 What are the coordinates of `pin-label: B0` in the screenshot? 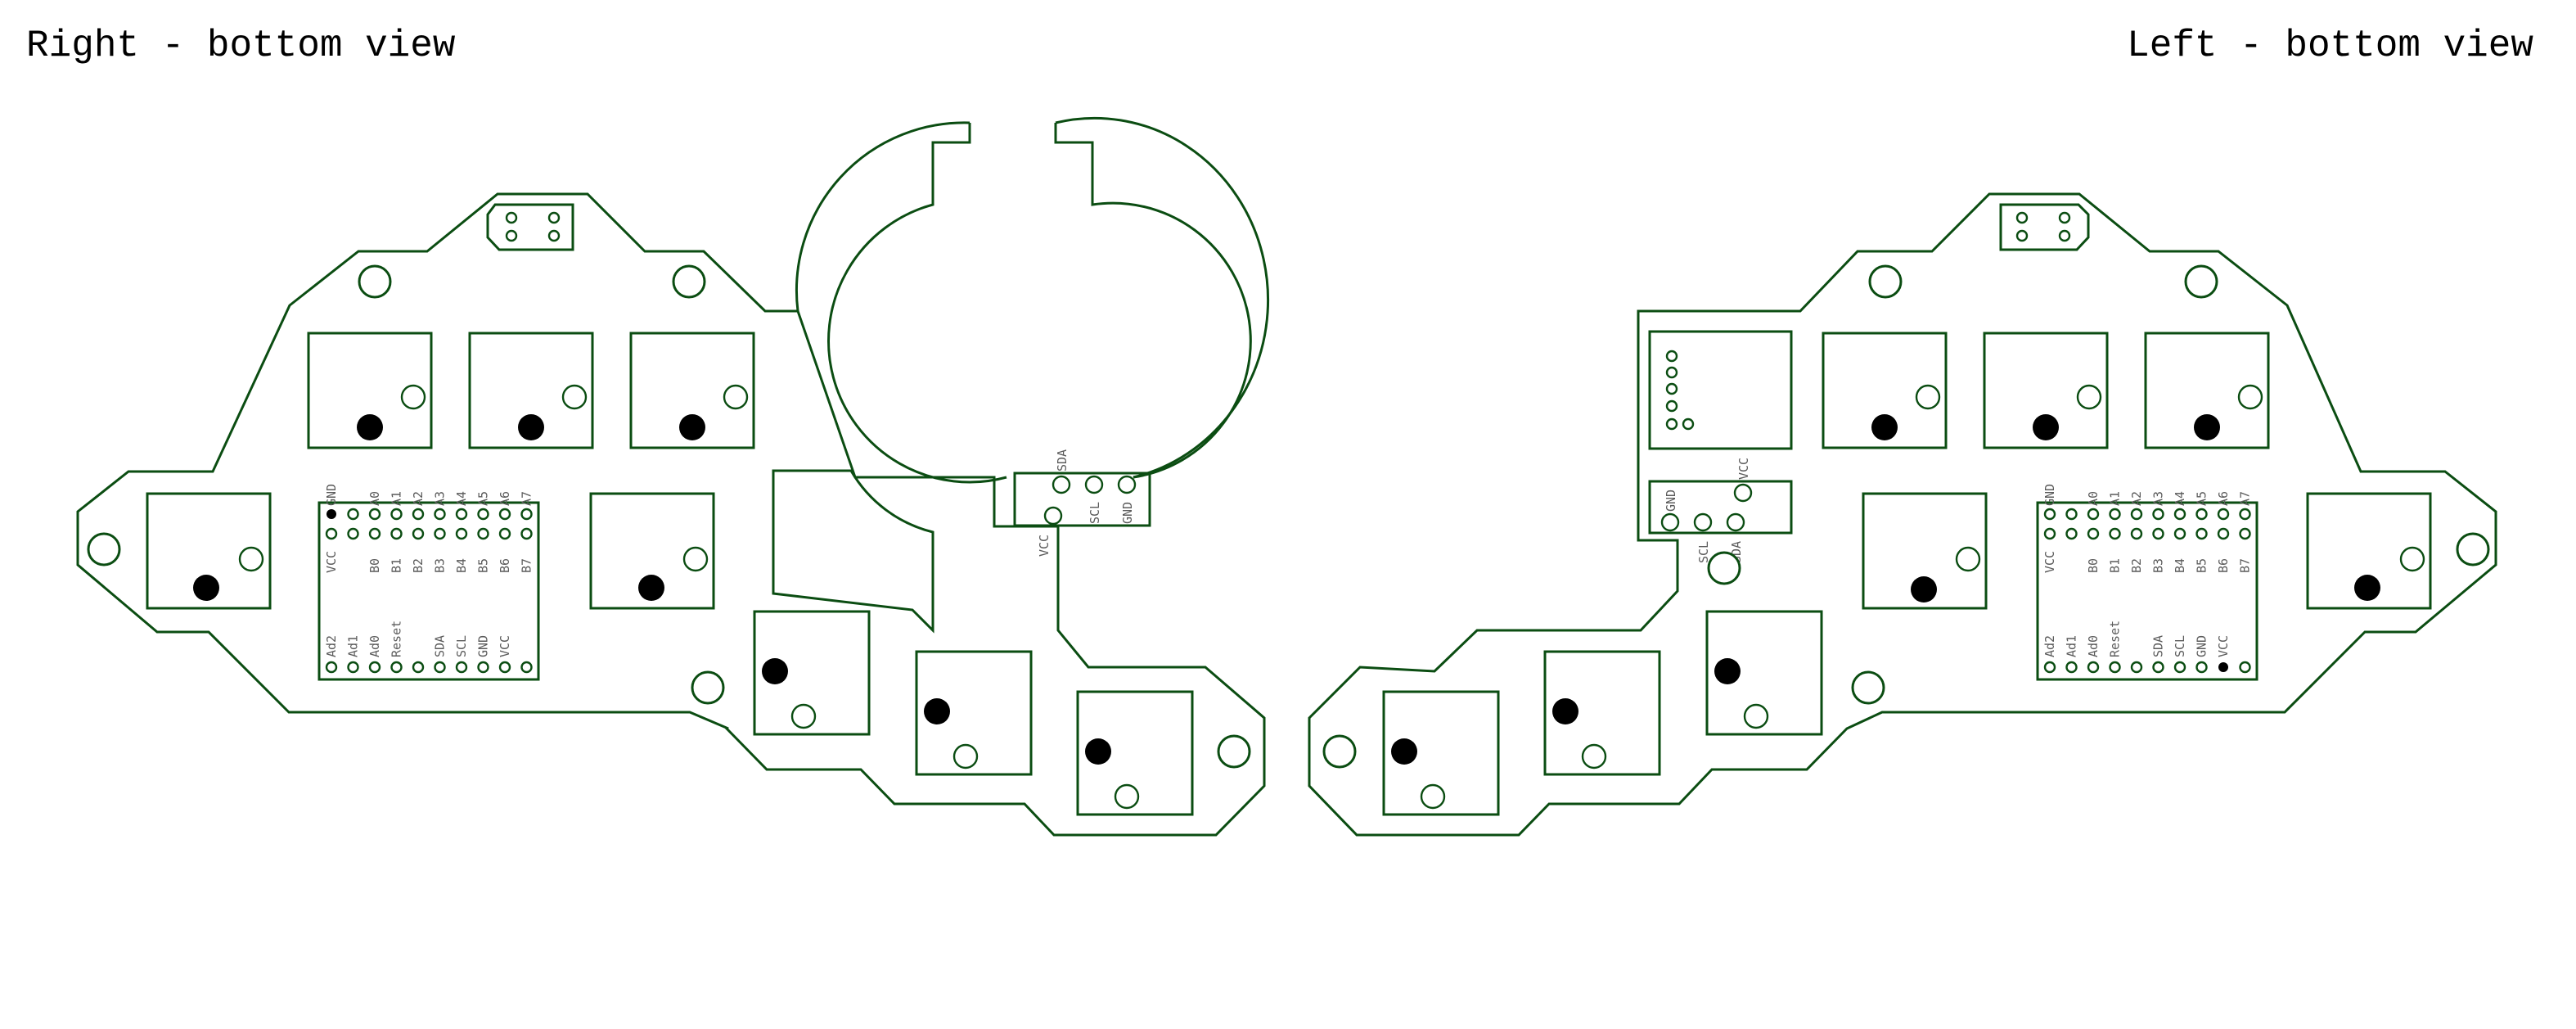 It's located at (2093, 565).